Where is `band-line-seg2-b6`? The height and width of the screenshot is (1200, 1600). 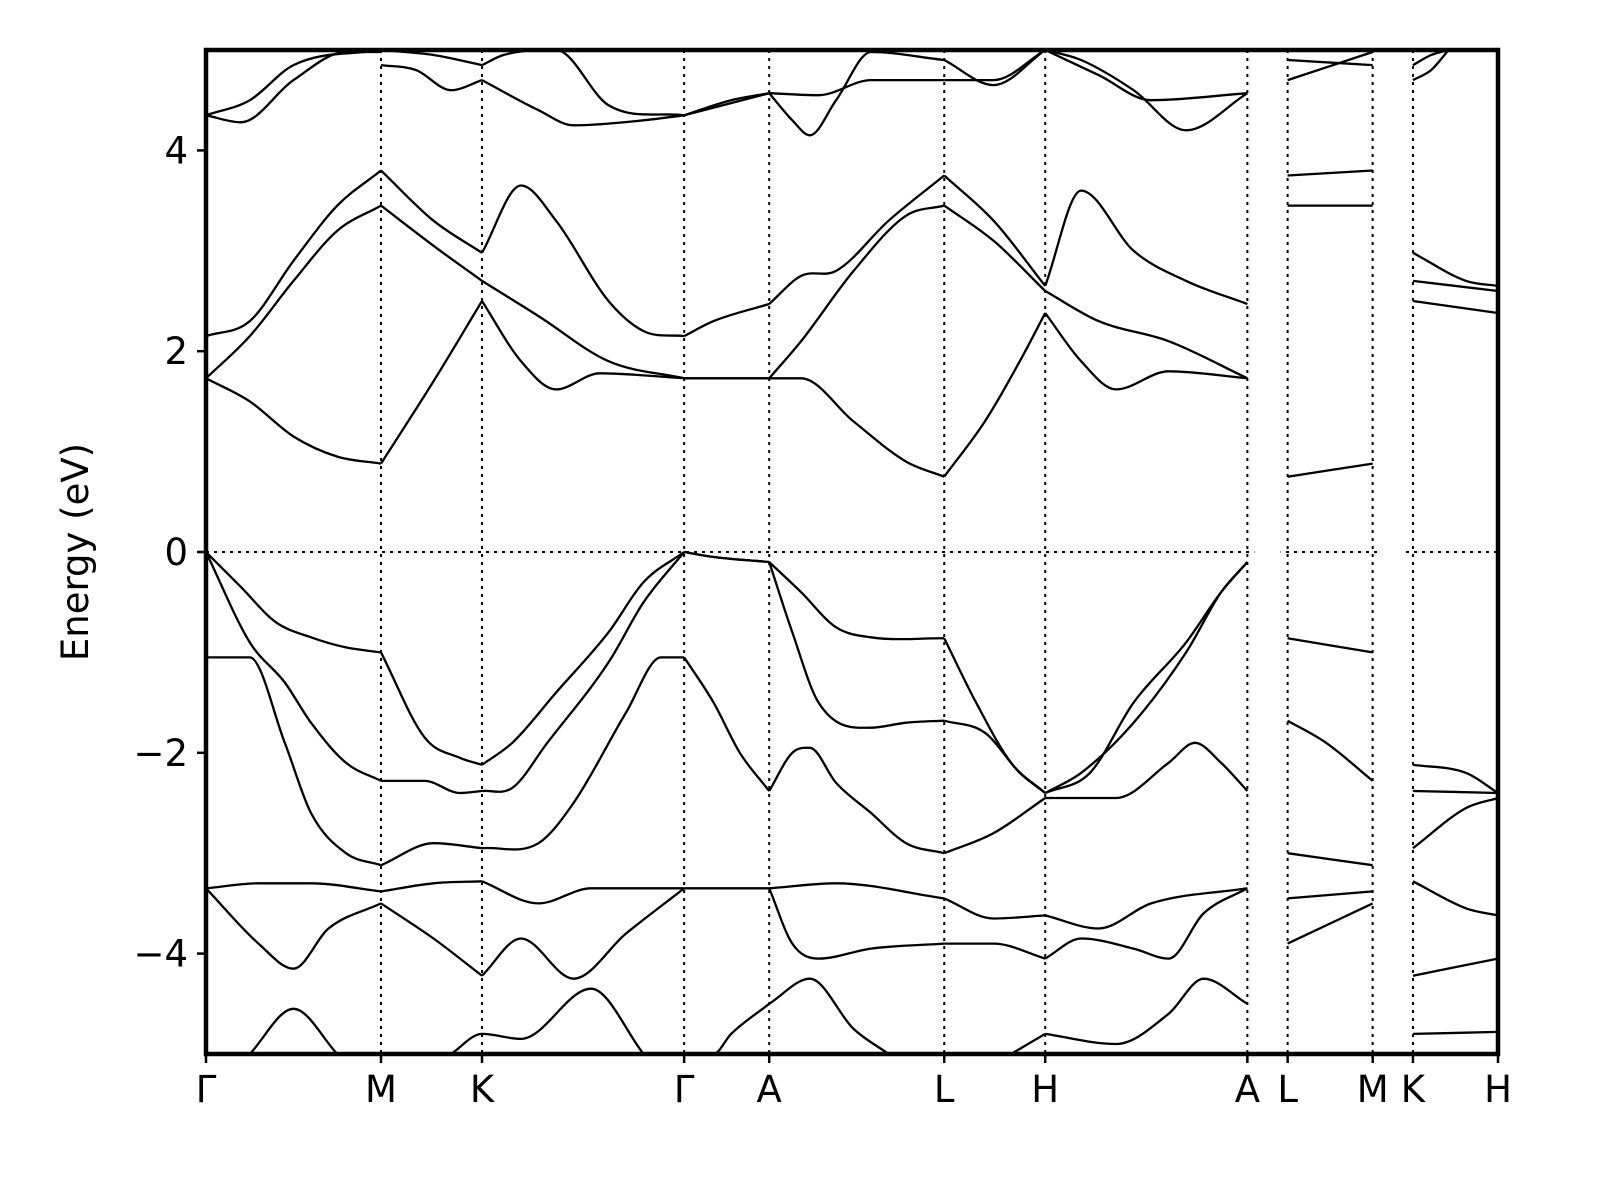
band-line-seg2-b6 is located at coordinates (583, 345).